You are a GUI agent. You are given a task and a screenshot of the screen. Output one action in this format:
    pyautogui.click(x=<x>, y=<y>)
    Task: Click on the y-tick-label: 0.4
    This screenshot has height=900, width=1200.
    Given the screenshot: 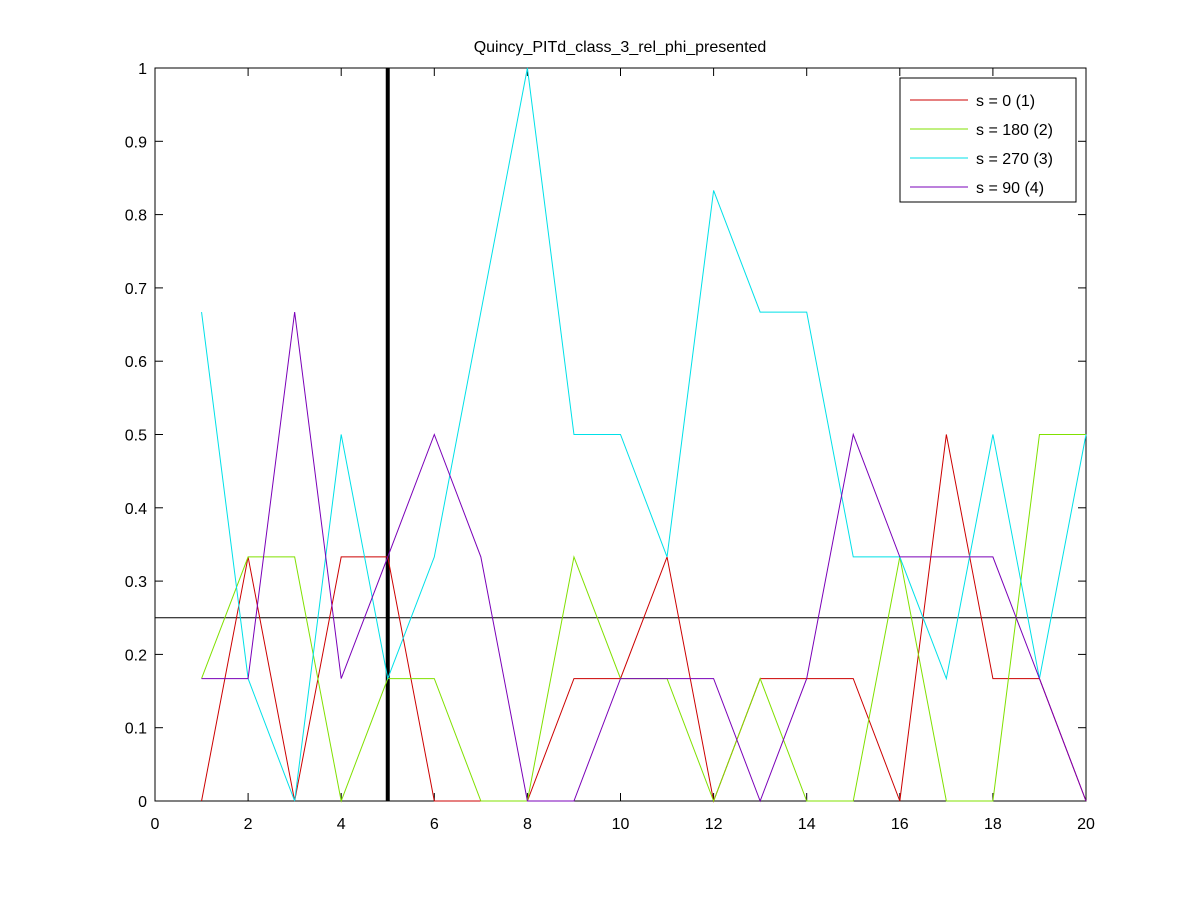 What is the action you would take?
    pyautogui.click(x=136, y=509)
    